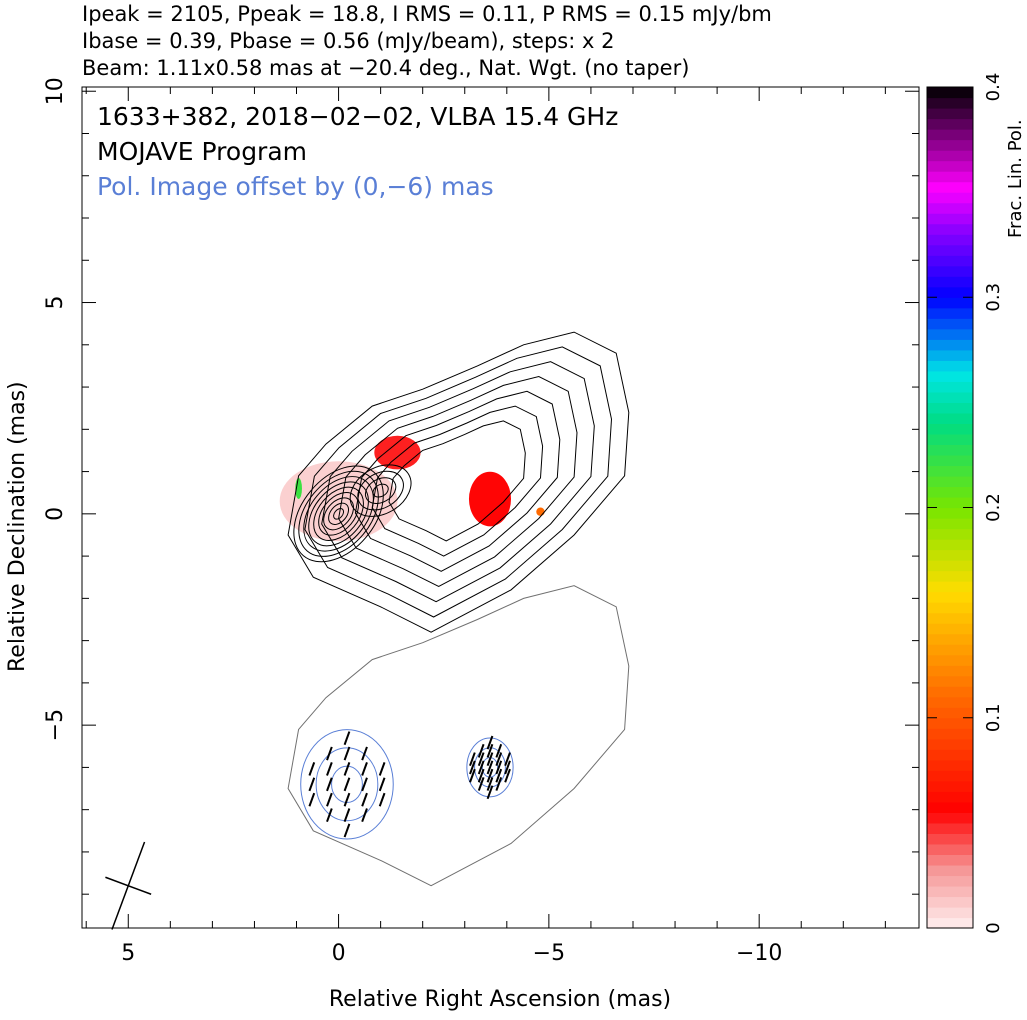 This screenshot has height=1020, width=1027. I want to click on colorbar-tick-label: 0.4, so click(993, 87).